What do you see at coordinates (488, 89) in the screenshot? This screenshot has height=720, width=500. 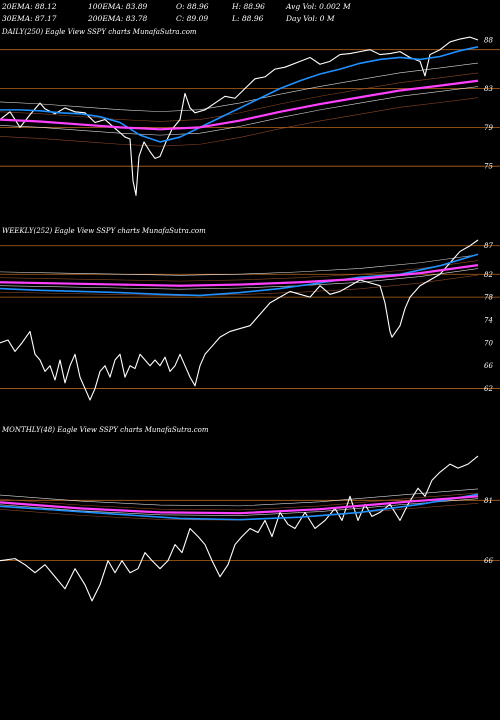 I see `daily-y-tick-label: 83` at bounding box center [488, 89].